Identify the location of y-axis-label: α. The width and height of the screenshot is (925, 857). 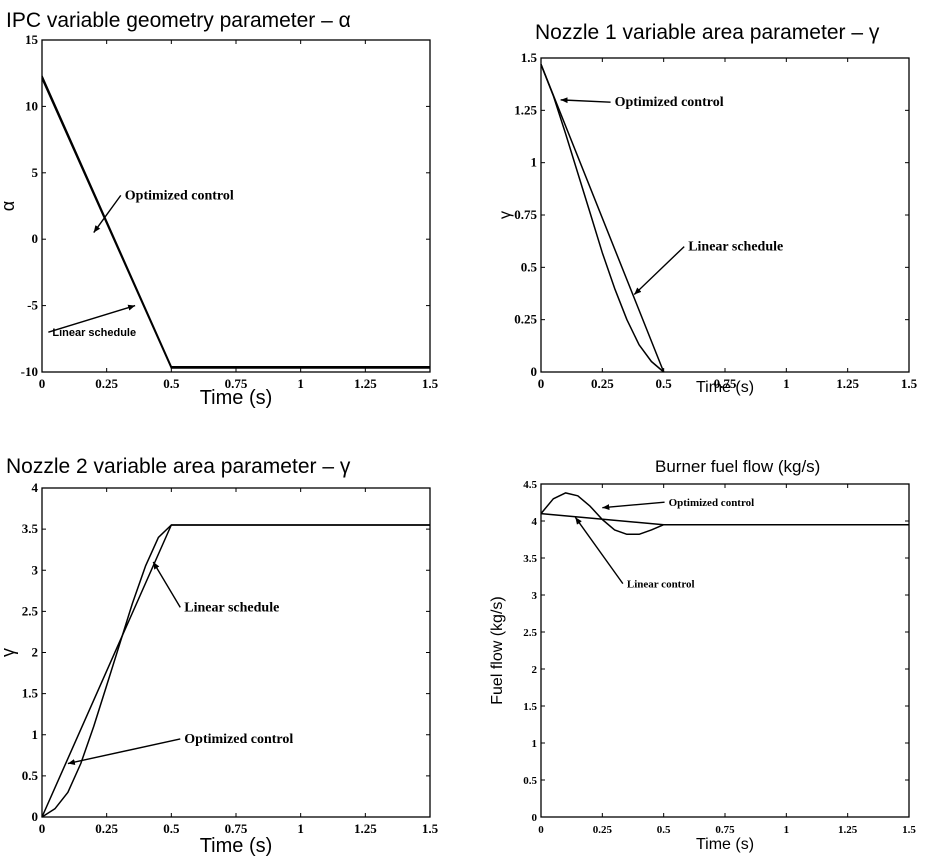
(9, 206).